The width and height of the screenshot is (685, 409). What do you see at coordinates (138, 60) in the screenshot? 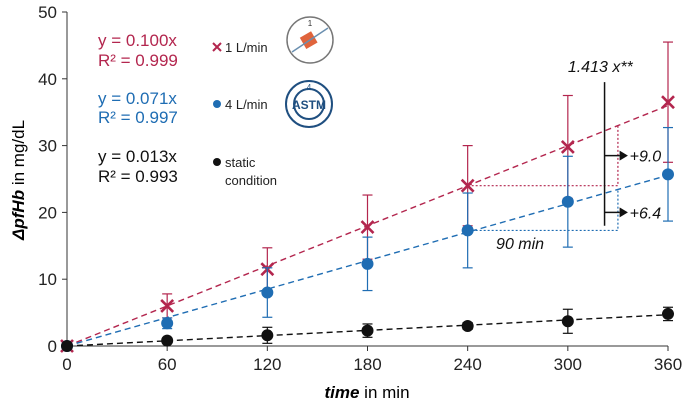
I see `r-squared: R² = 0.999` at bounding box center [138, 60].